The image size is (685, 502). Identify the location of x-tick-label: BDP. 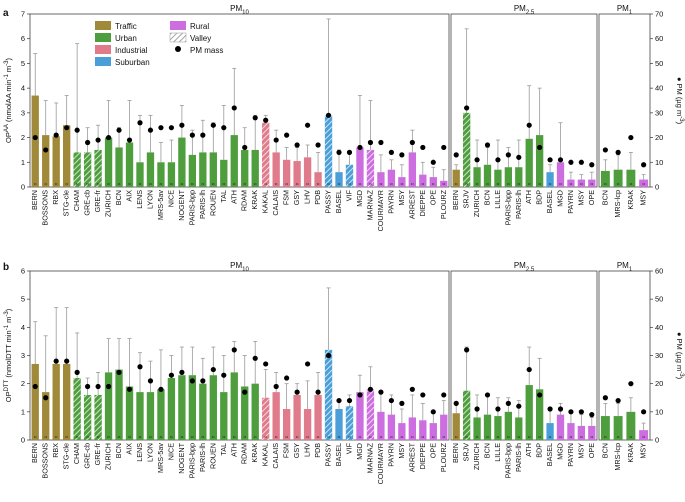
(539, 197).